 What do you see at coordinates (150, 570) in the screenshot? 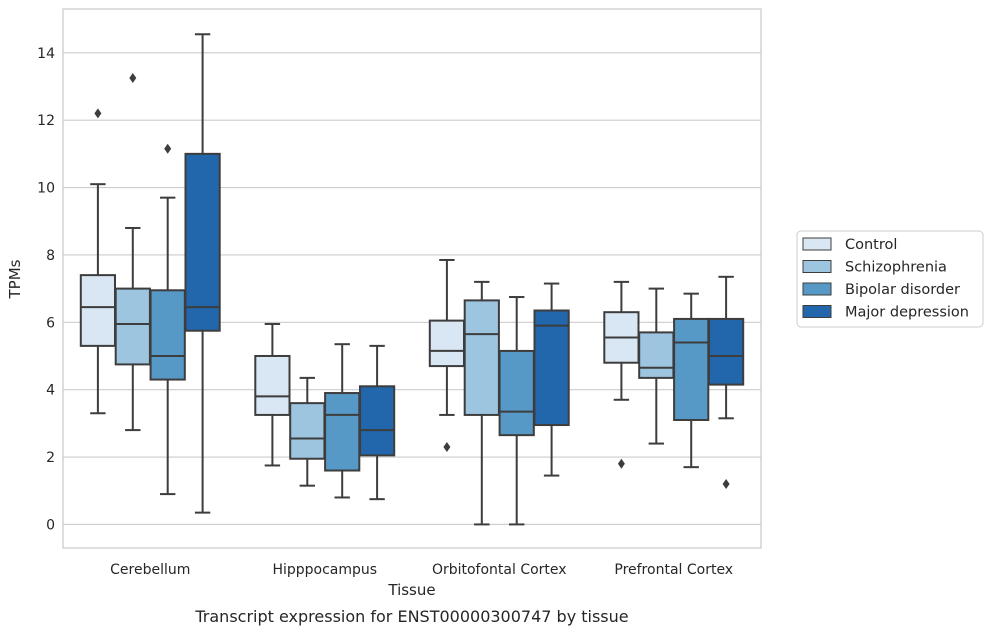
I see `x-tick-label: Cerebellum` at bounding box center [150, 570].